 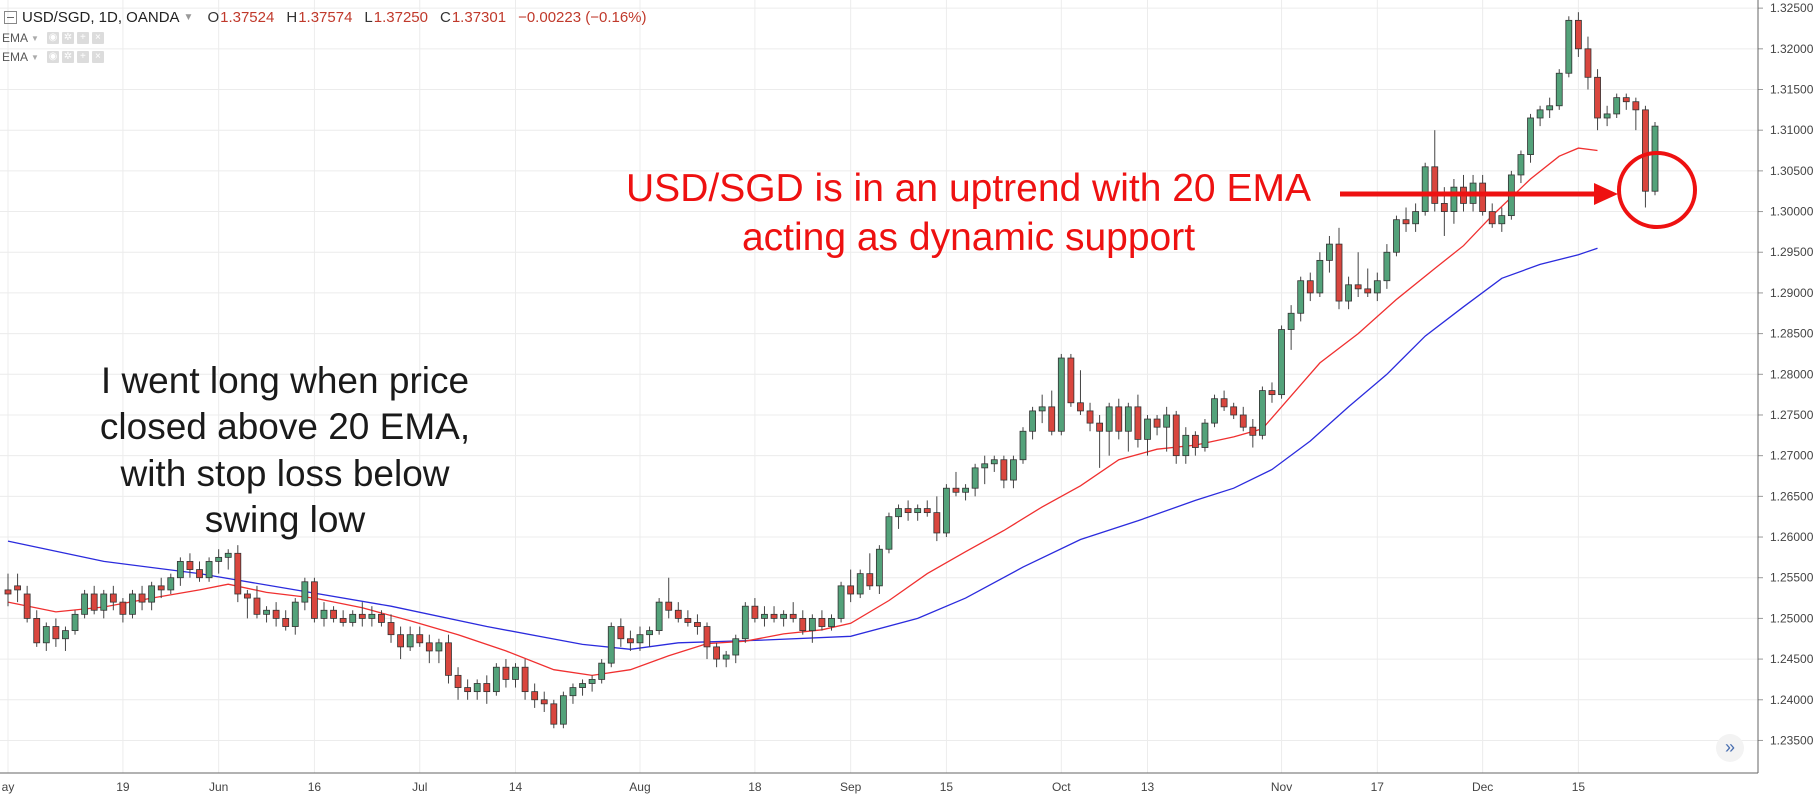 What do you see at coordinates (1791, 130) in the screenshot?
I see `y-tick-label: 1.31000` at bounding box center [1791, 130].